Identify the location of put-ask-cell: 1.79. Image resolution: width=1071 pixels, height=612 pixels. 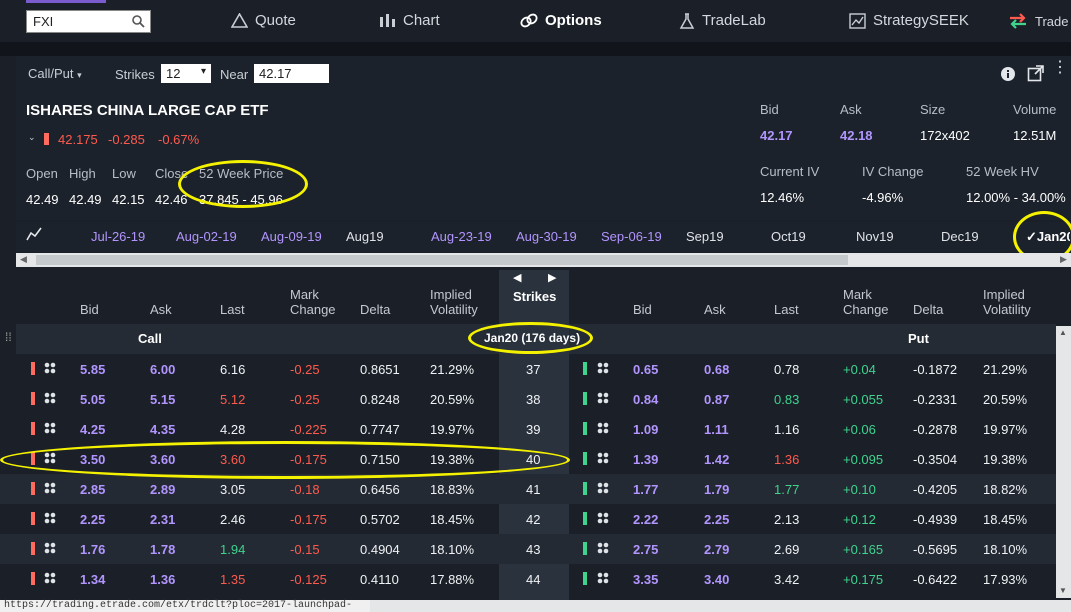
(717, 489).